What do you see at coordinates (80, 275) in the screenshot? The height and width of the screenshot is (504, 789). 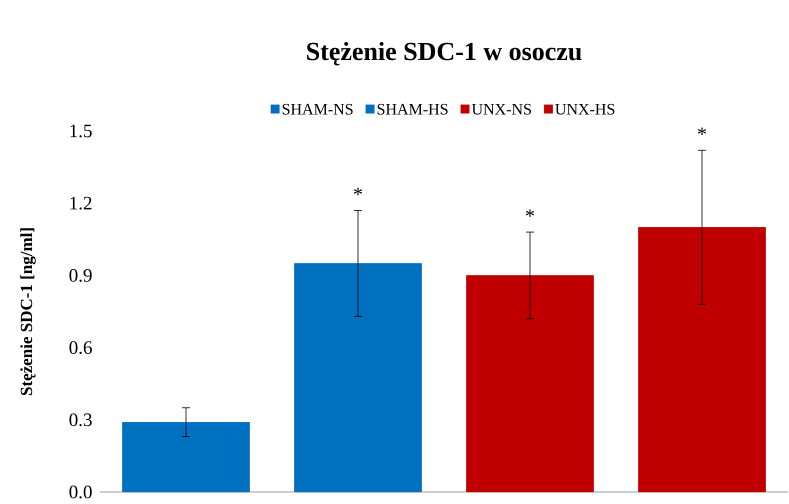 I see `y-tick-label: 0.9` at bounding box center [80, 275].